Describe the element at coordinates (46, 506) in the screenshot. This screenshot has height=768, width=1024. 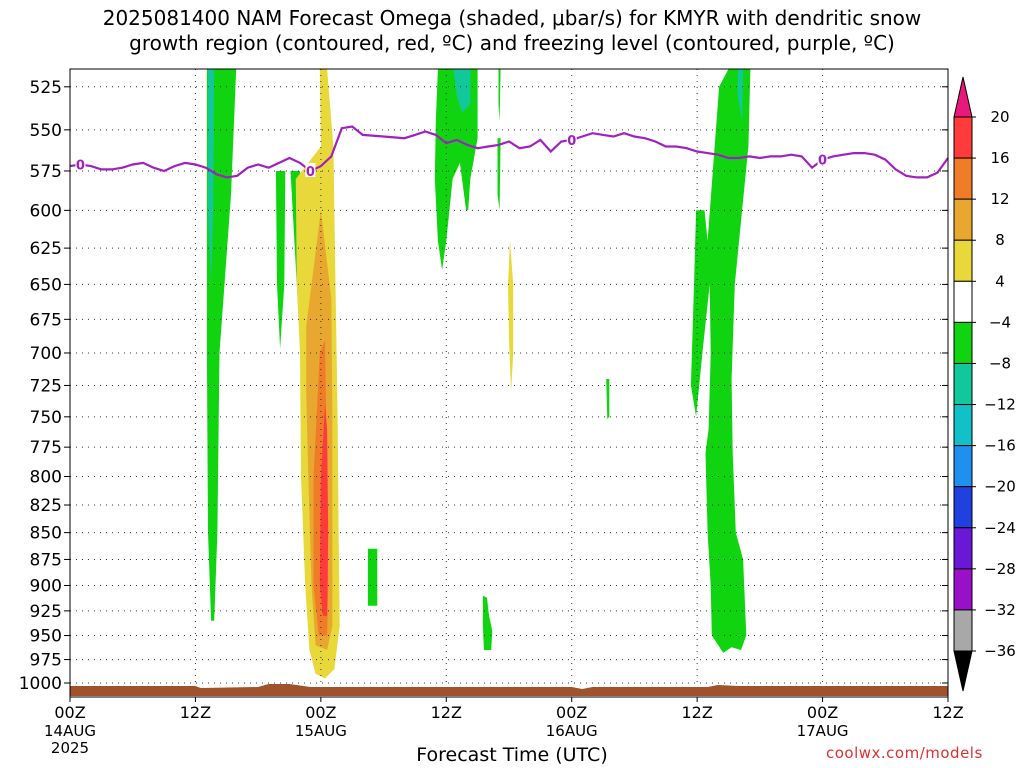
I see `y-tick-label-825: 825` at that location.